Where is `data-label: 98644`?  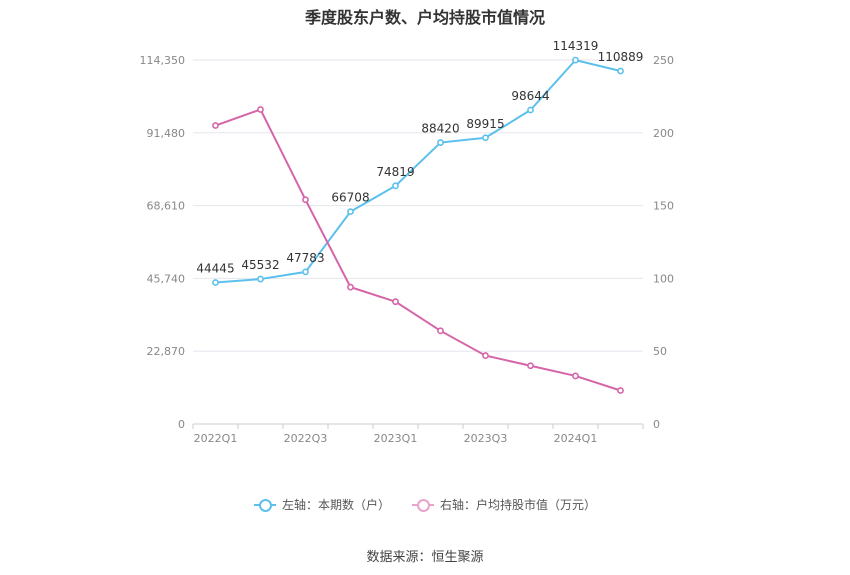 data-label: 98644 is located at coordinates (530, 96).